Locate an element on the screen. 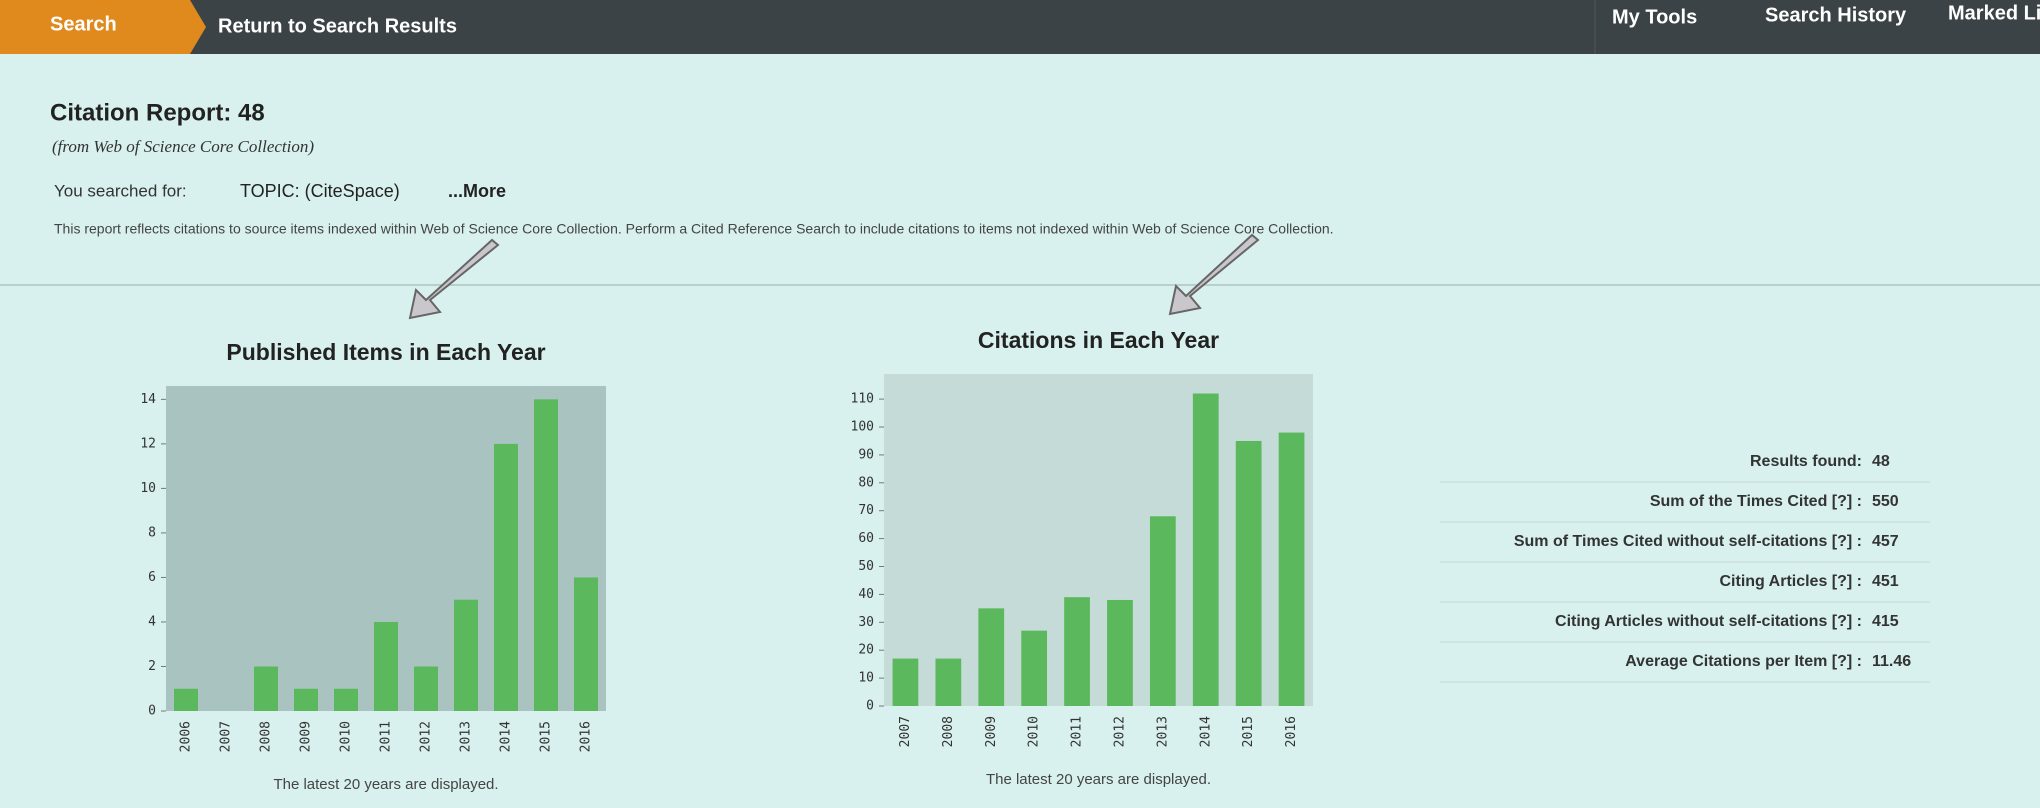  search-history: Search History is located at coordinates (1836, 15).